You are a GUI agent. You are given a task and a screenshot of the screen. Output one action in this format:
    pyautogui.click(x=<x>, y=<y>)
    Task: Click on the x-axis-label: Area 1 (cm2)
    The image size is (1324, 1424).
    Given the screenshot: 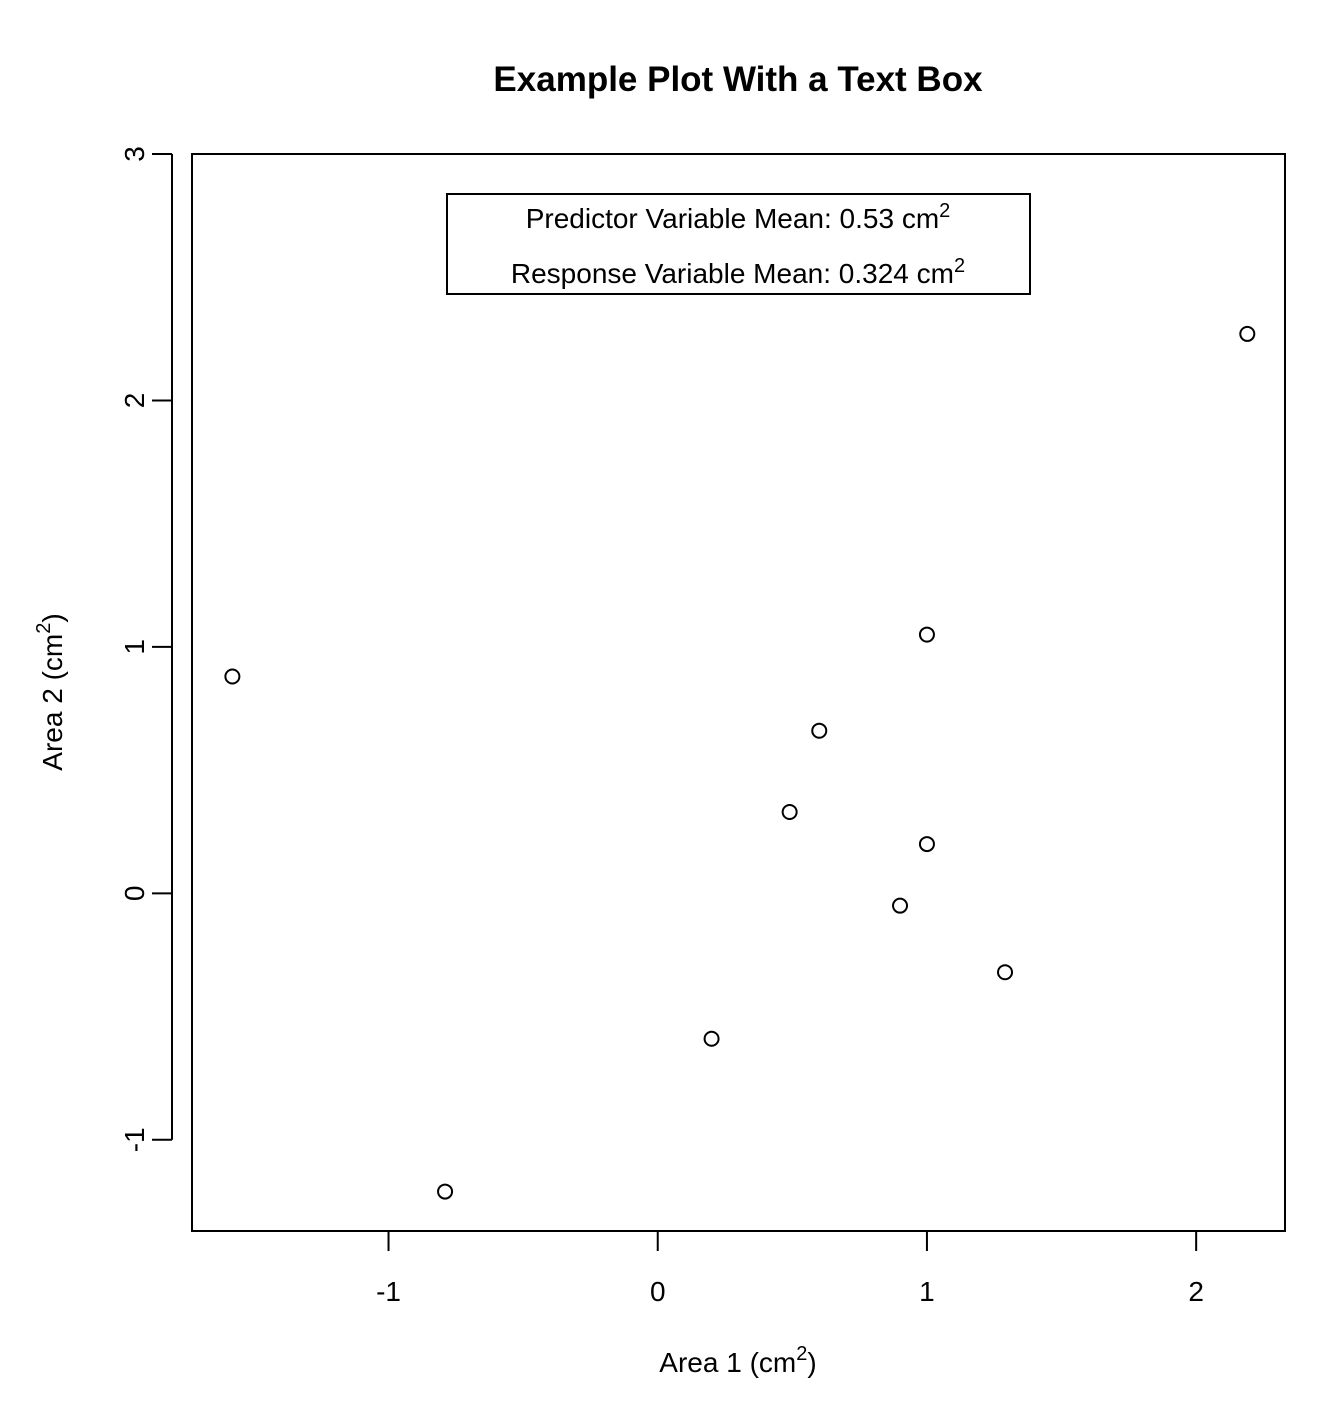 What is the action you would take?
    pyautogui.click(x=737, y=1360)
    